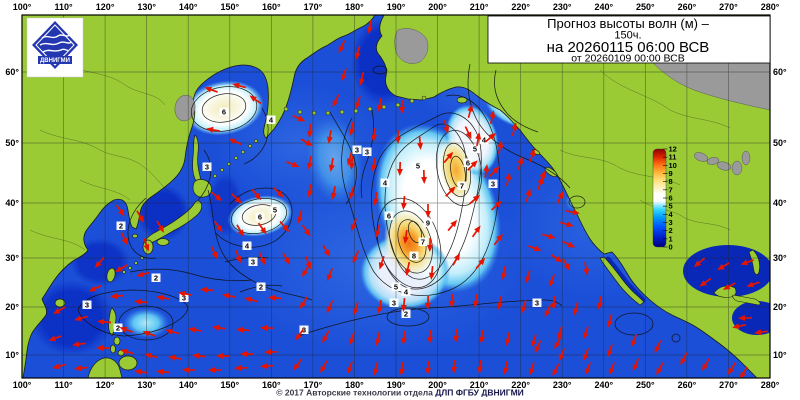 This screenshot has height=400, width=800. I want to click on hokkaido-island, so click(202, 188).